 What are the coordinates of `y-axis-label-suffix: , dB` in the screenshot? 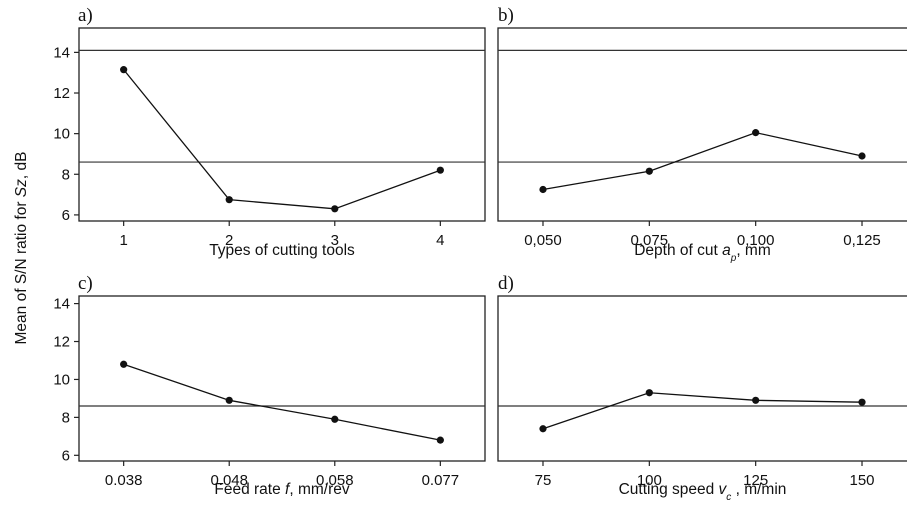 It's located at (21, 166).